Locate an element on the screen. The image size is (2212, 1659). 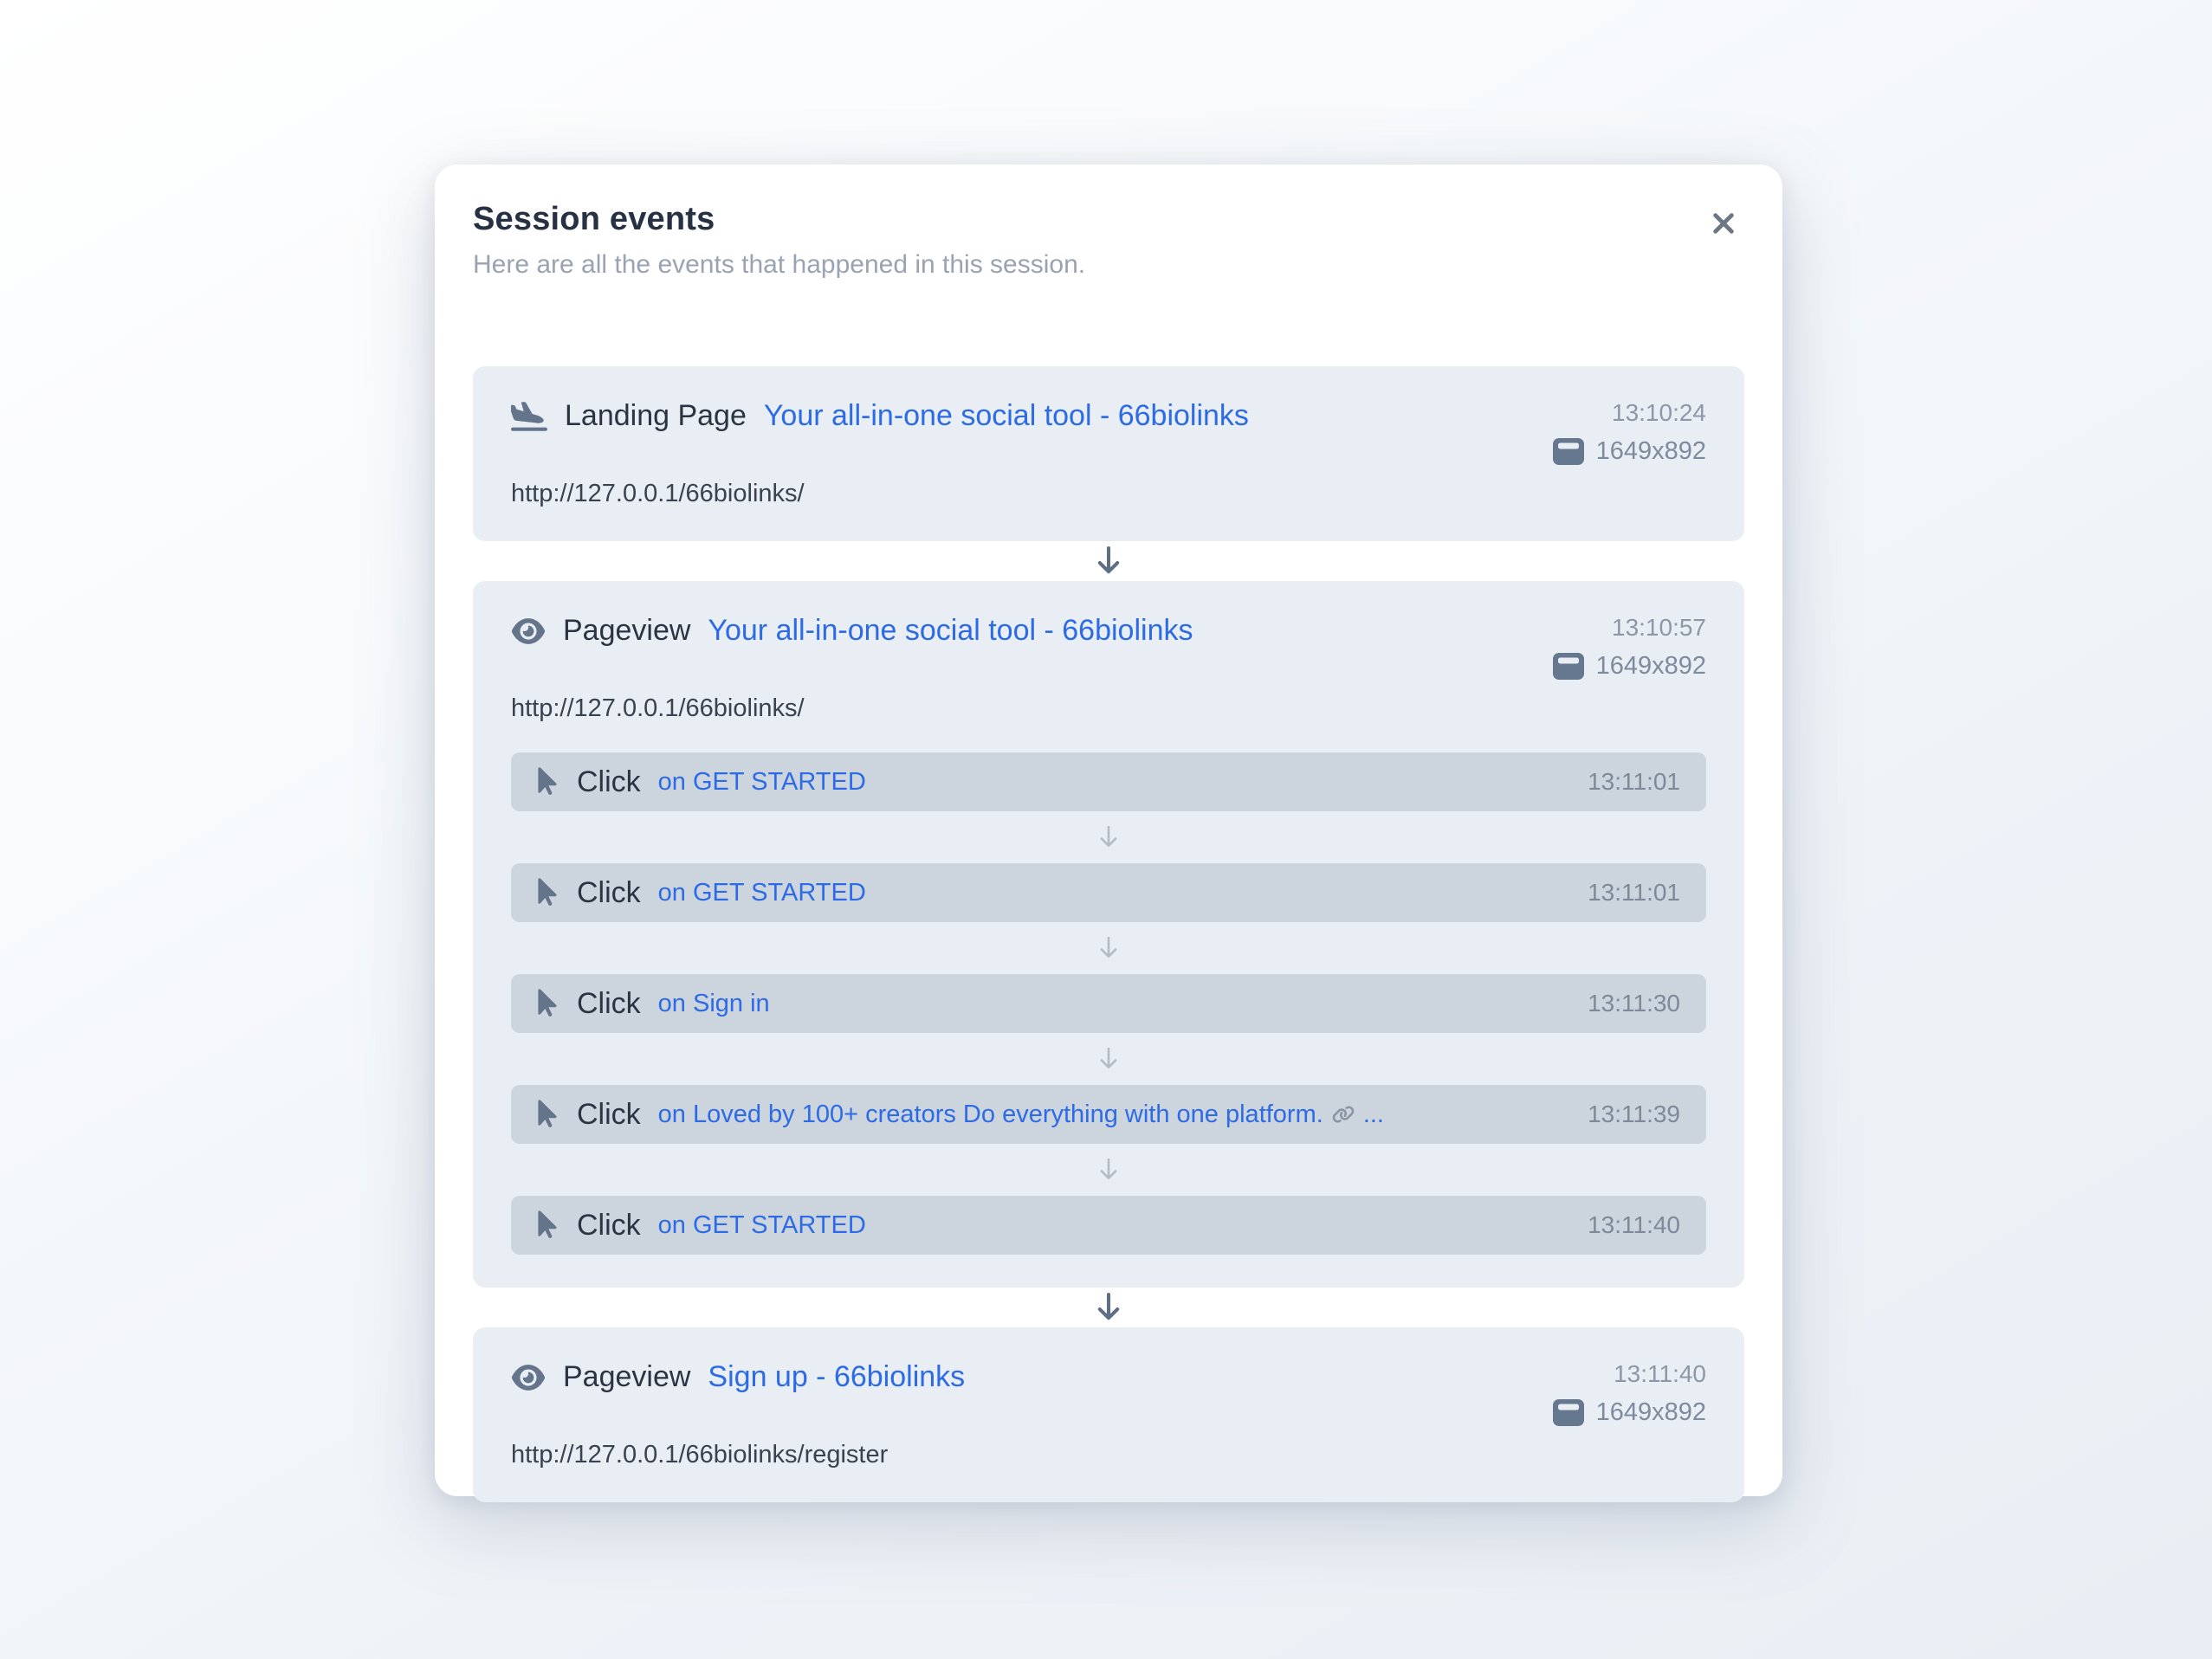
page-title: Session events is located at coordinates (594, 219).